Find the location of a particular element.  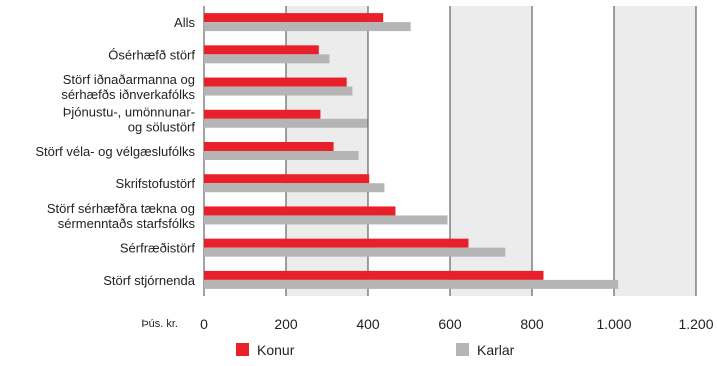

legend-label: Karlar is located at coordinates (496, 350).